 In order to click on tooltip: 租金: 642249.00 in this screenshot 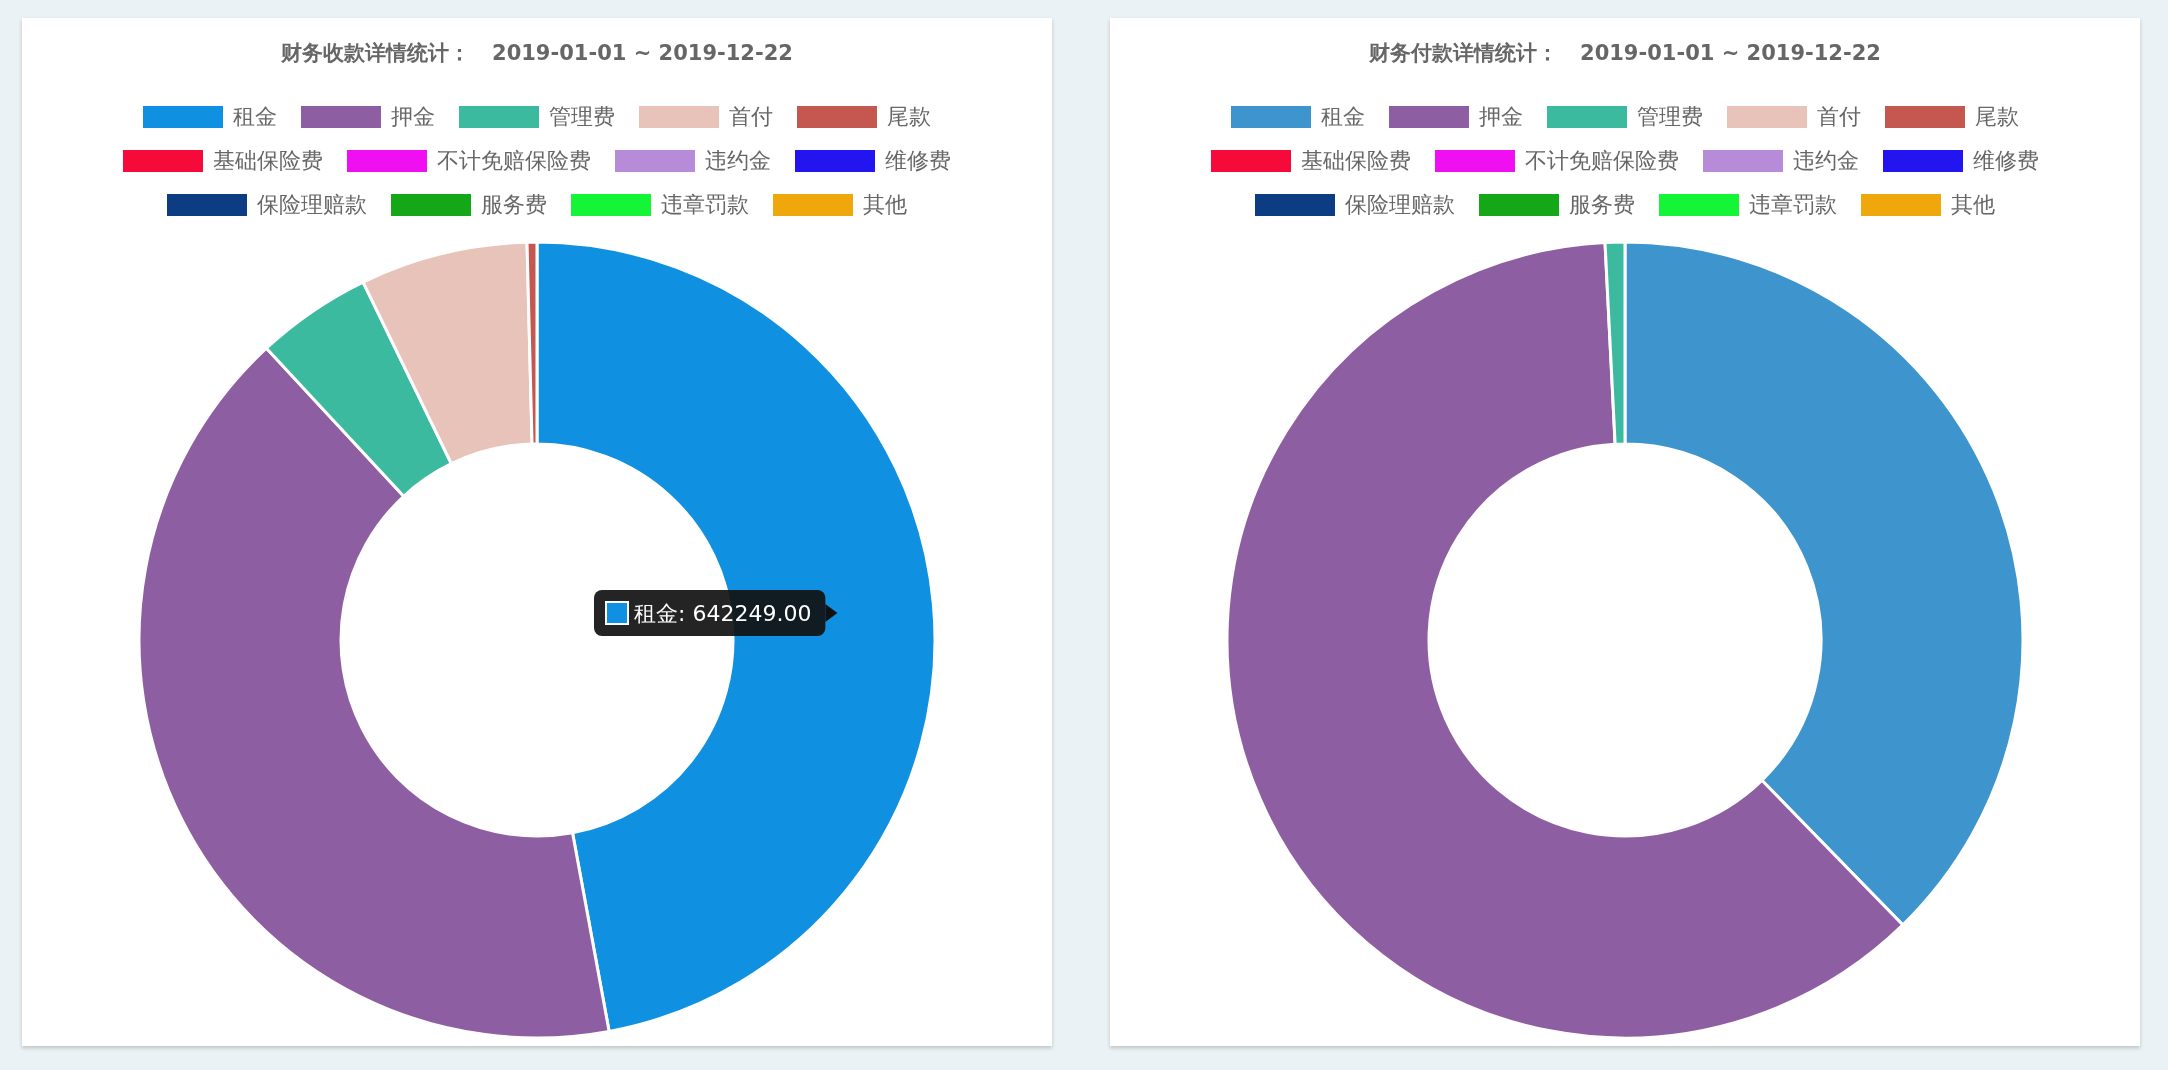, I will do `click(716, 613)`.